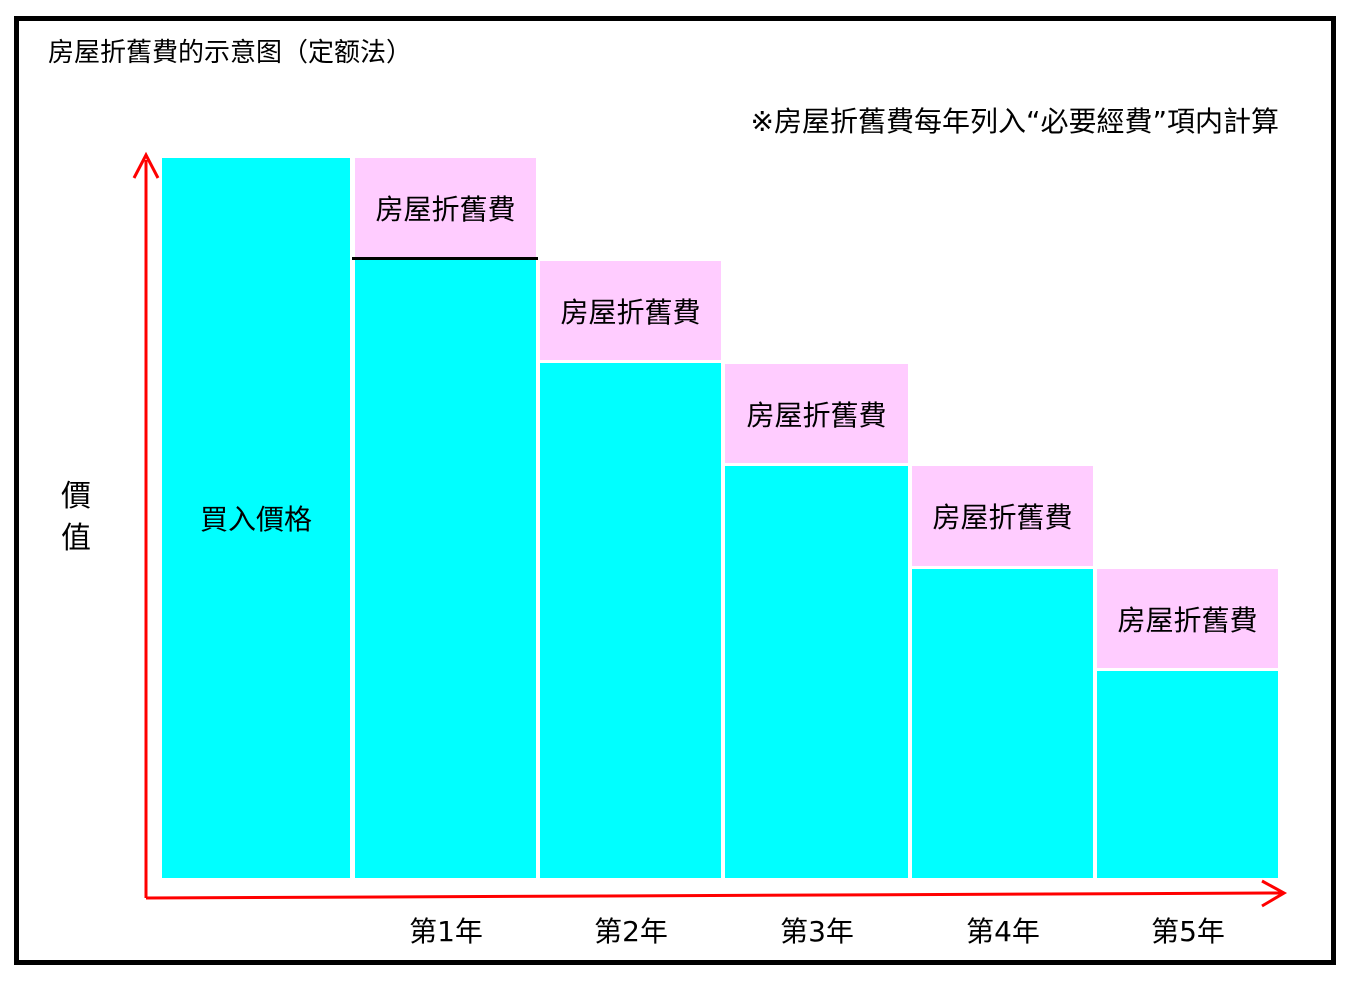  Describe the element at coordinates (146, 165) in the screenshot. I see `y-axis-arrowhead` at that location.